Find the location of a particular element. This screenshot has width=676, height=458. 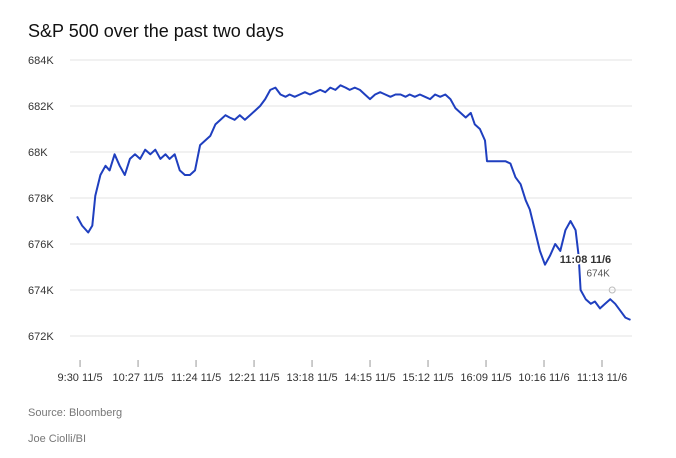

x-tick-label: 10:27 11/5 is located at coordinates (137, 378).